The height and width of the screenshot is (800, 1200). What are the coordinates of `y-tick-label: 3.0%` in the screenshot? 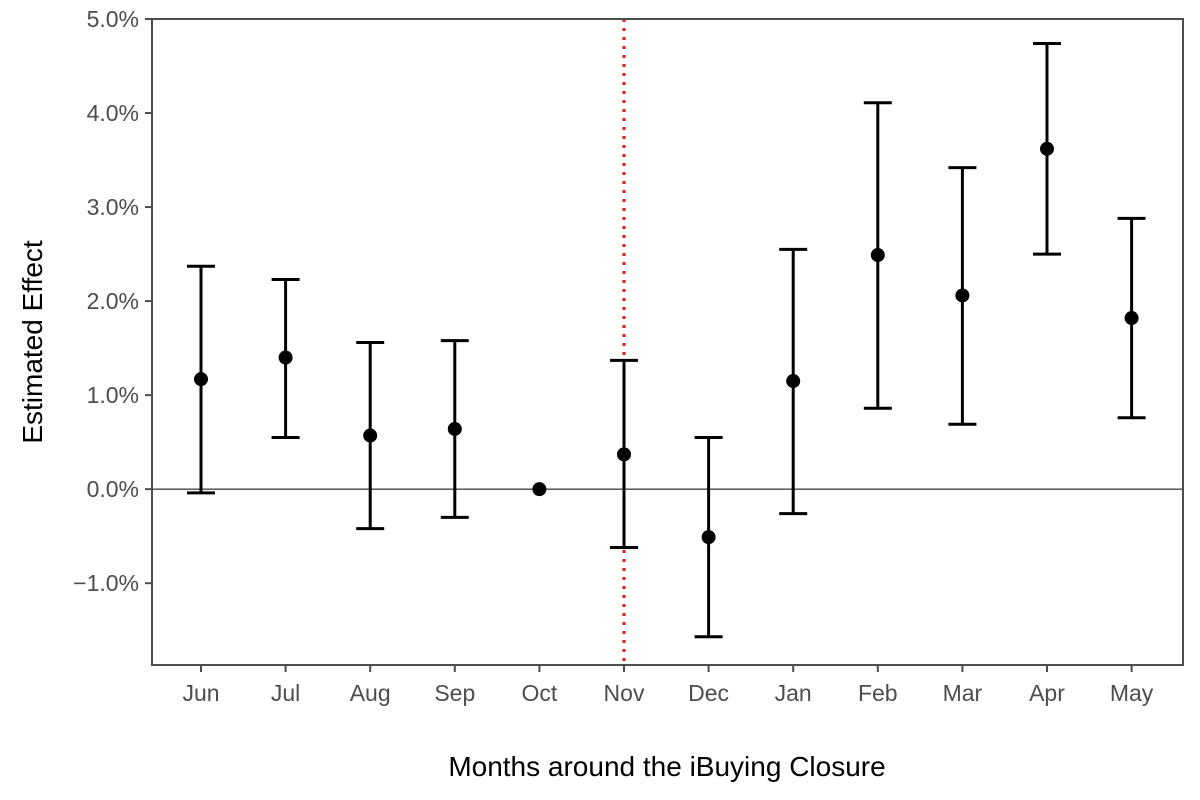 It's located at (113, 207).